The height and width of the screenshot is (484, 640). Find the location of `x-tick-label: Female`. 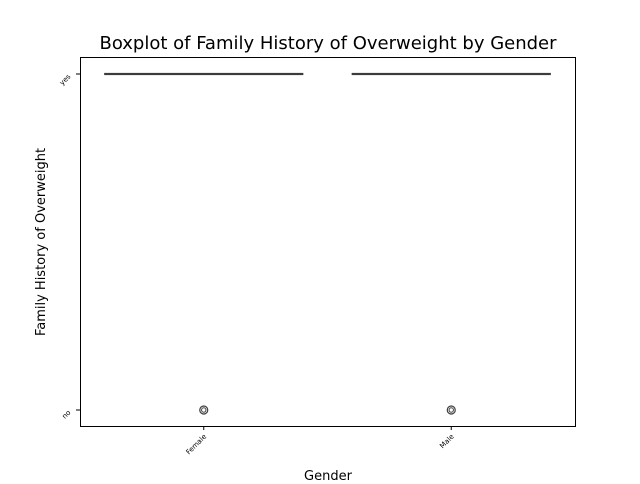

x-tick-label: Female is located at coordinates (197, 445).